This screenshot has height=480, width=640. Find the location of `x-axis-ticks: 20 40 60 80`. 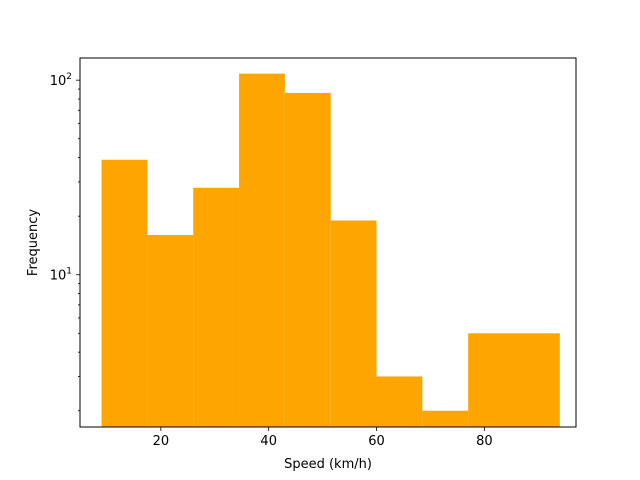

x-axis-ticks: 20 40 60 80 is located at coordinates (323, 438).